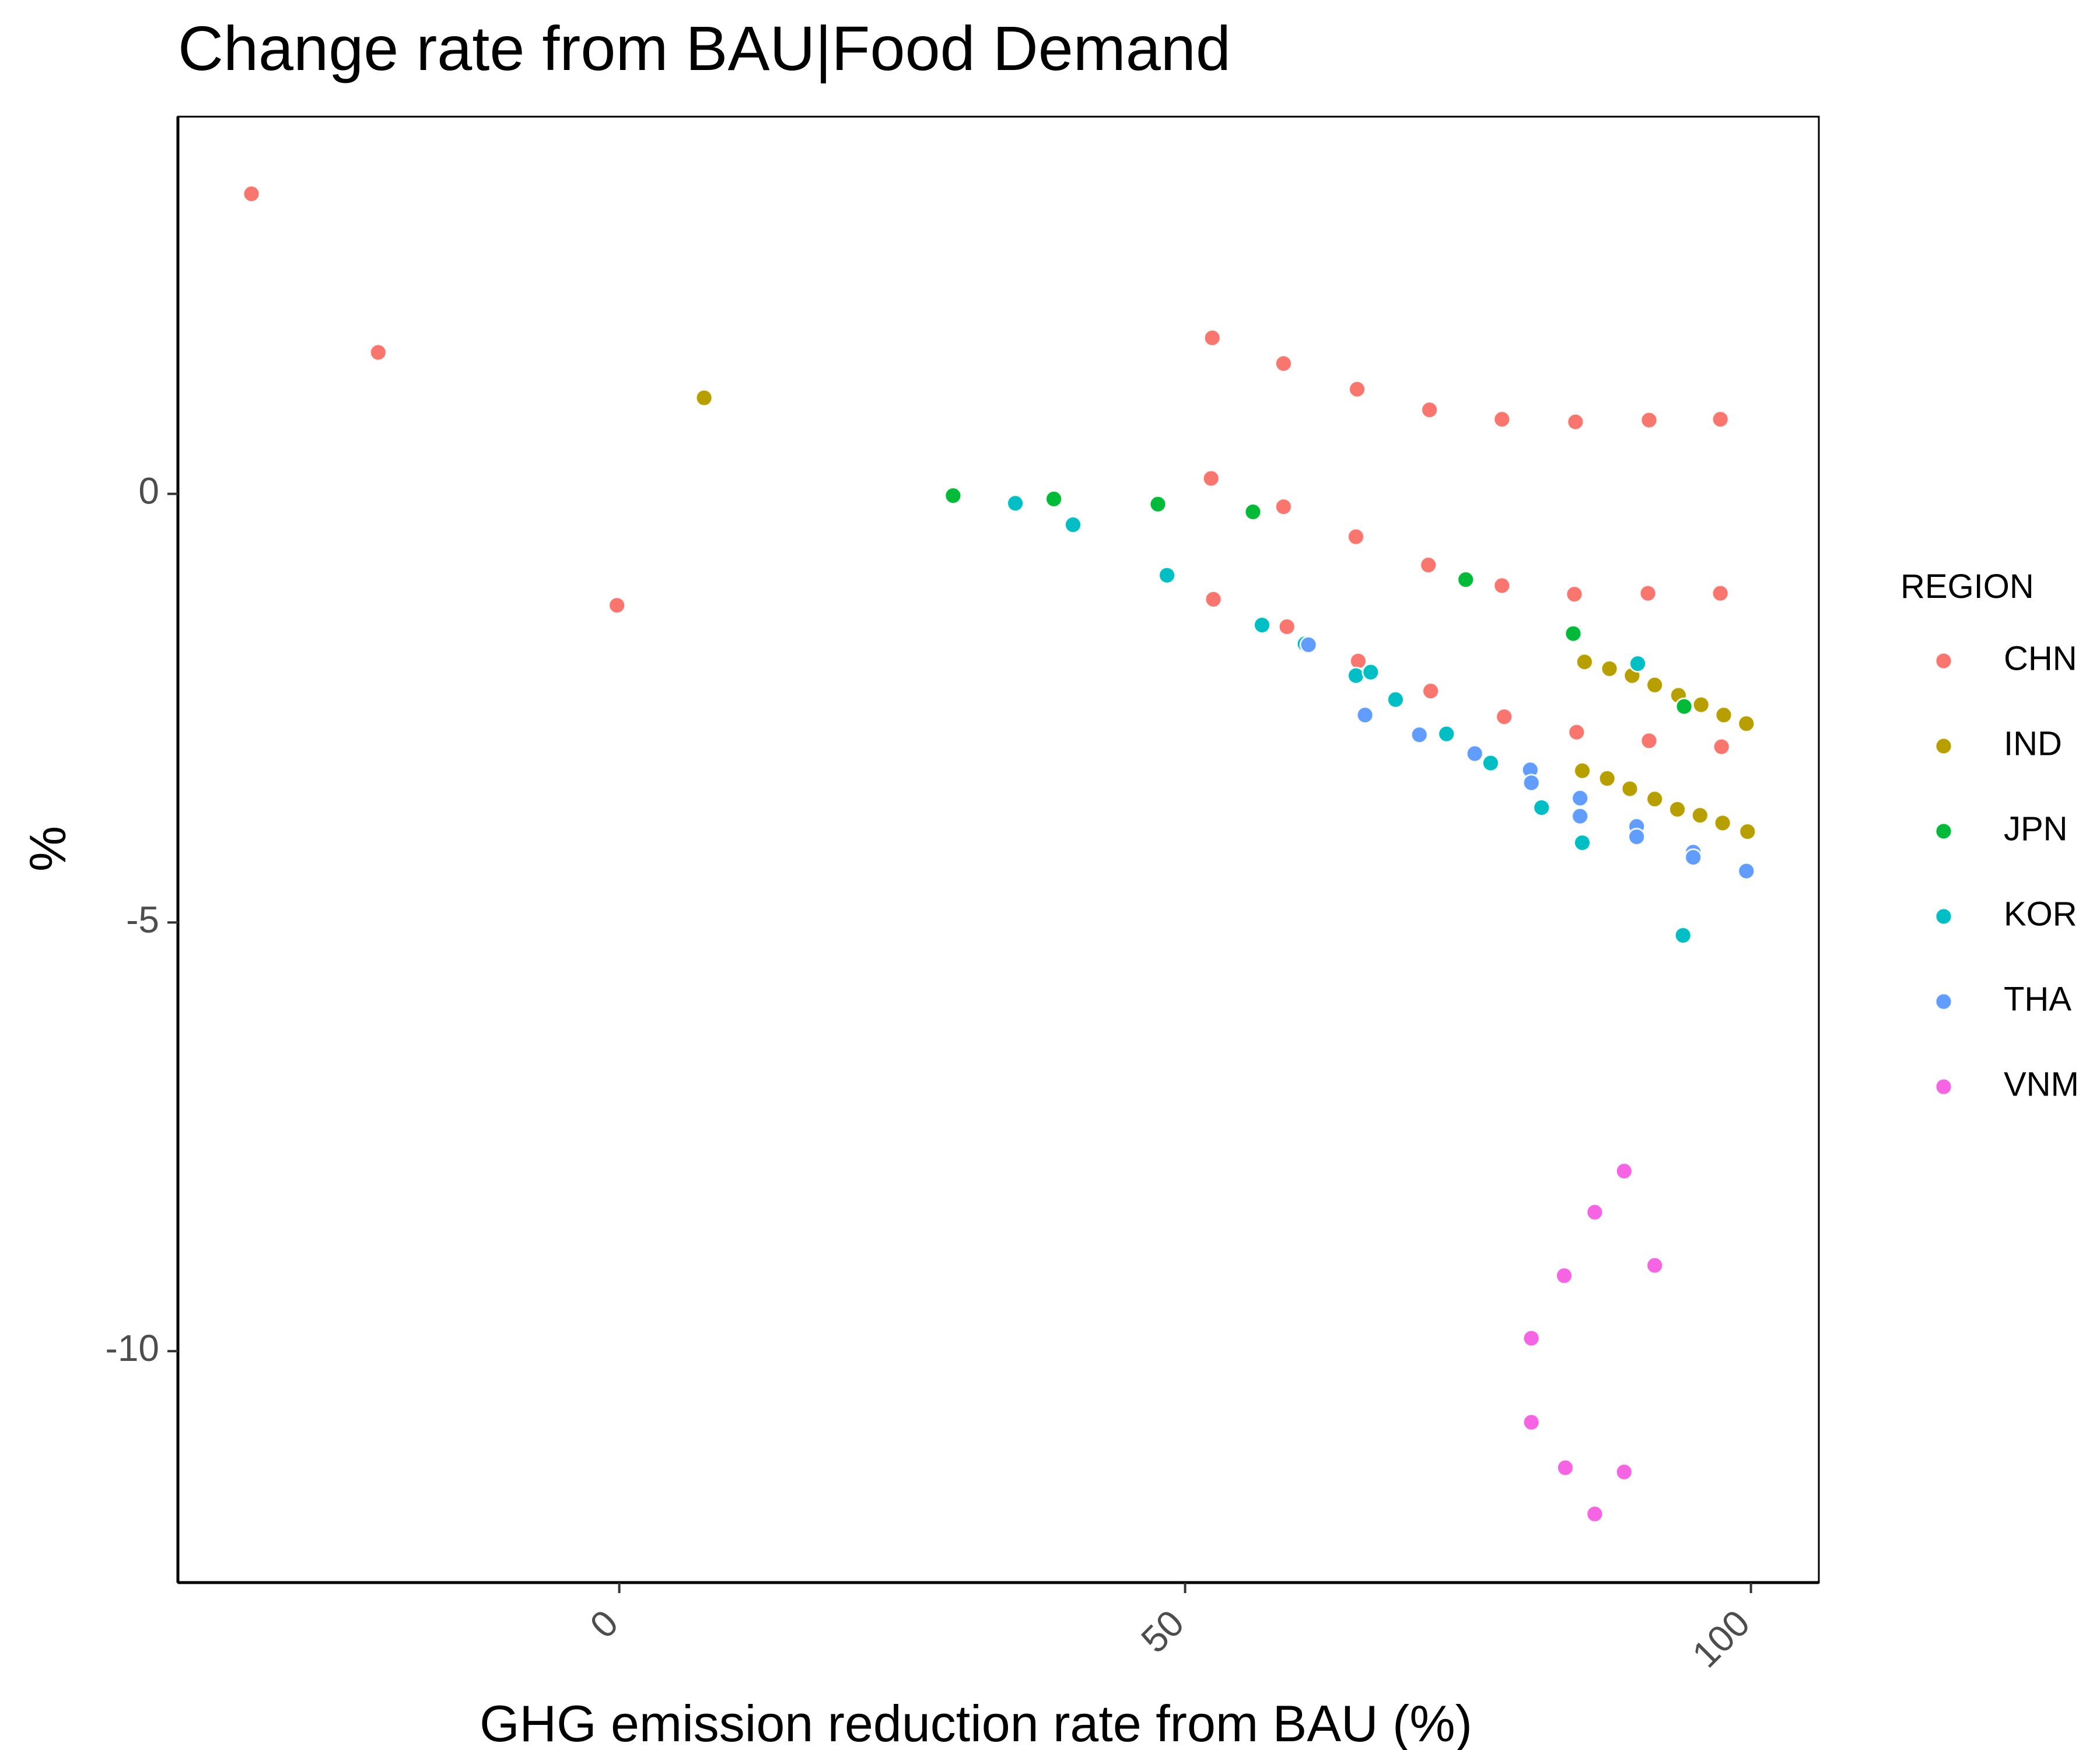 This screenshot has width=2100, height=1750. What do you see at coordinates (1943, 746) in the screenshot?
I see `legend-key-ind` at bounding box center [1943, 746].